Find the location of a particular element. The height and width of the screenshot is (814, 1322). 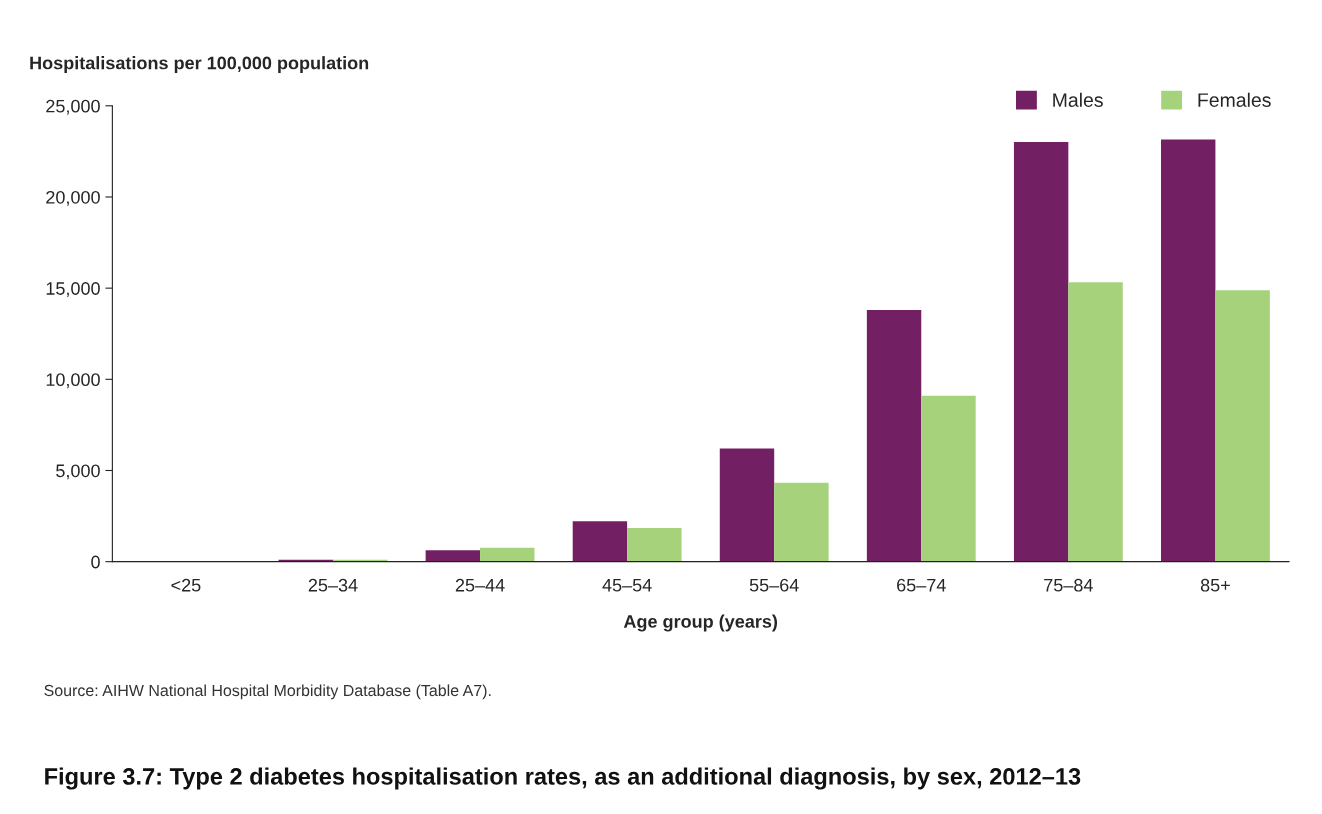

y-tick-label: 15,000 is located at coordinates (73, 290).